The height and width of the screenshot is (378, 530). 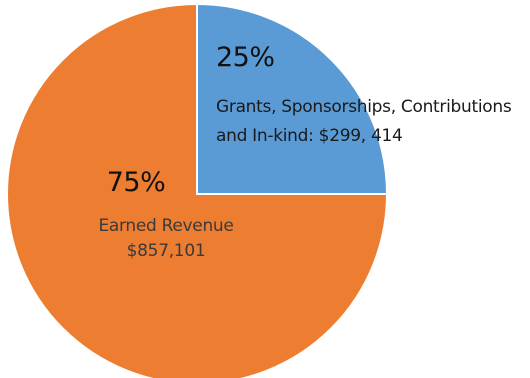 I want to click on slice-grants-label-line-2: and In-kind: $299, 414, so click(x=309, y=136).